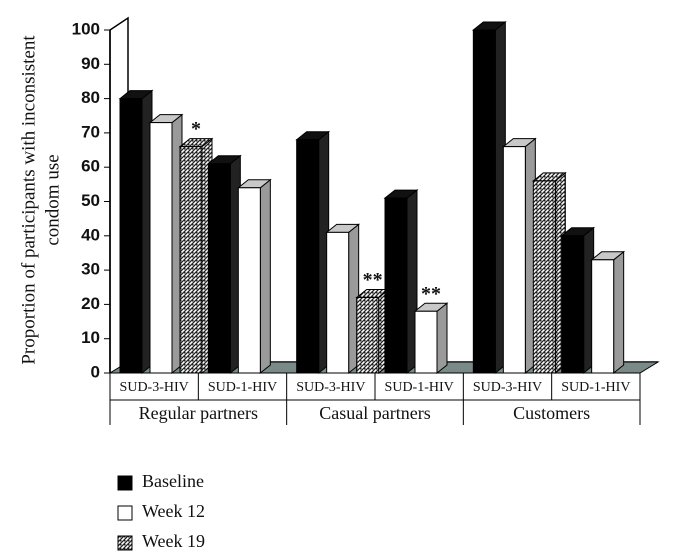  Describe the element at coordinates (95, 371) in the screenshot. I see `y-tick-label: 0` at that location.